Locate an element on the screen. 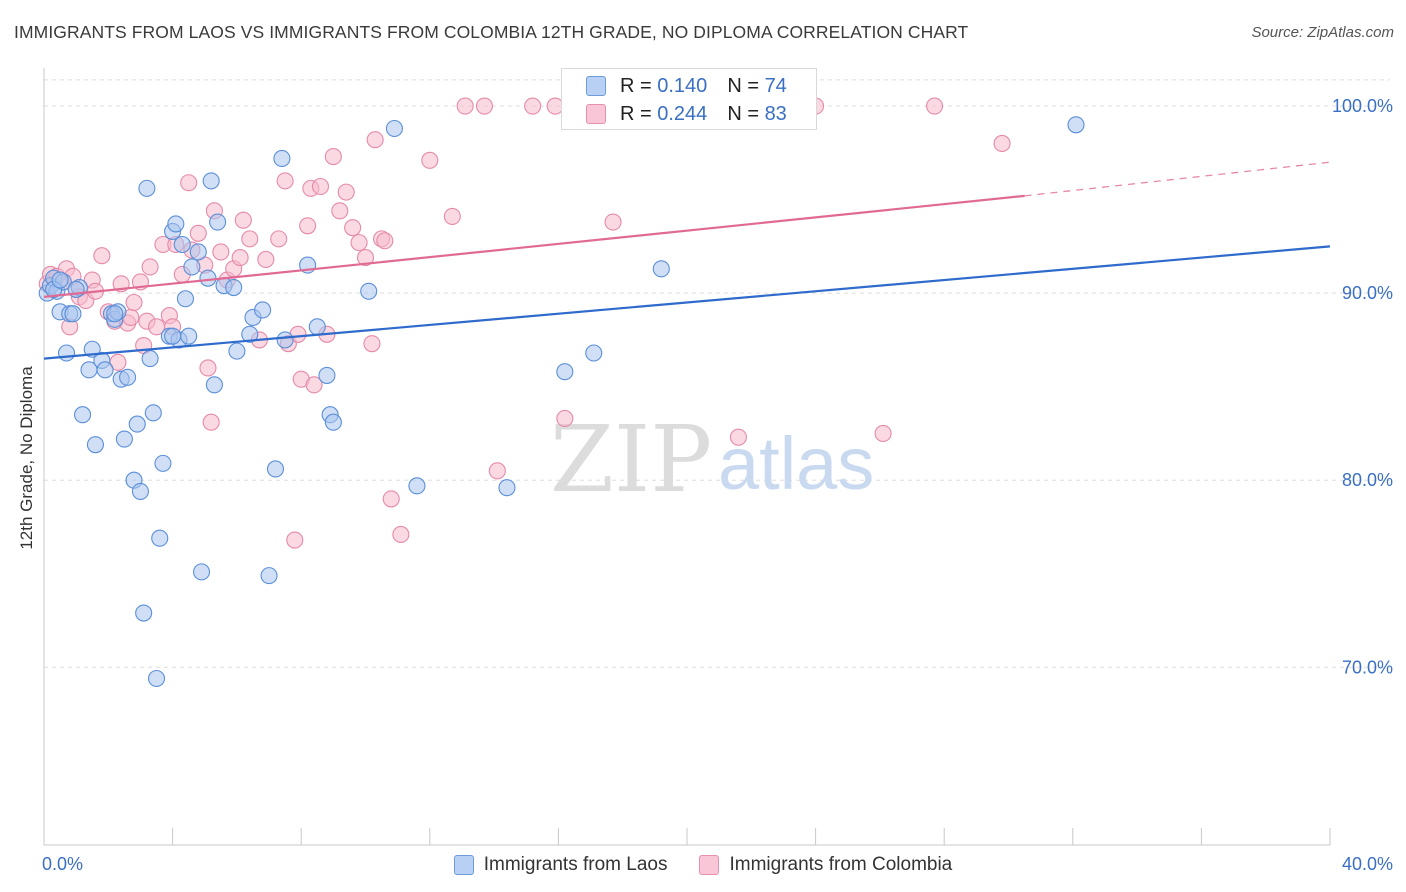 This screenshot has width=1406, height=892. watermark: ZIP atlas is located at coordinates (712, 459).